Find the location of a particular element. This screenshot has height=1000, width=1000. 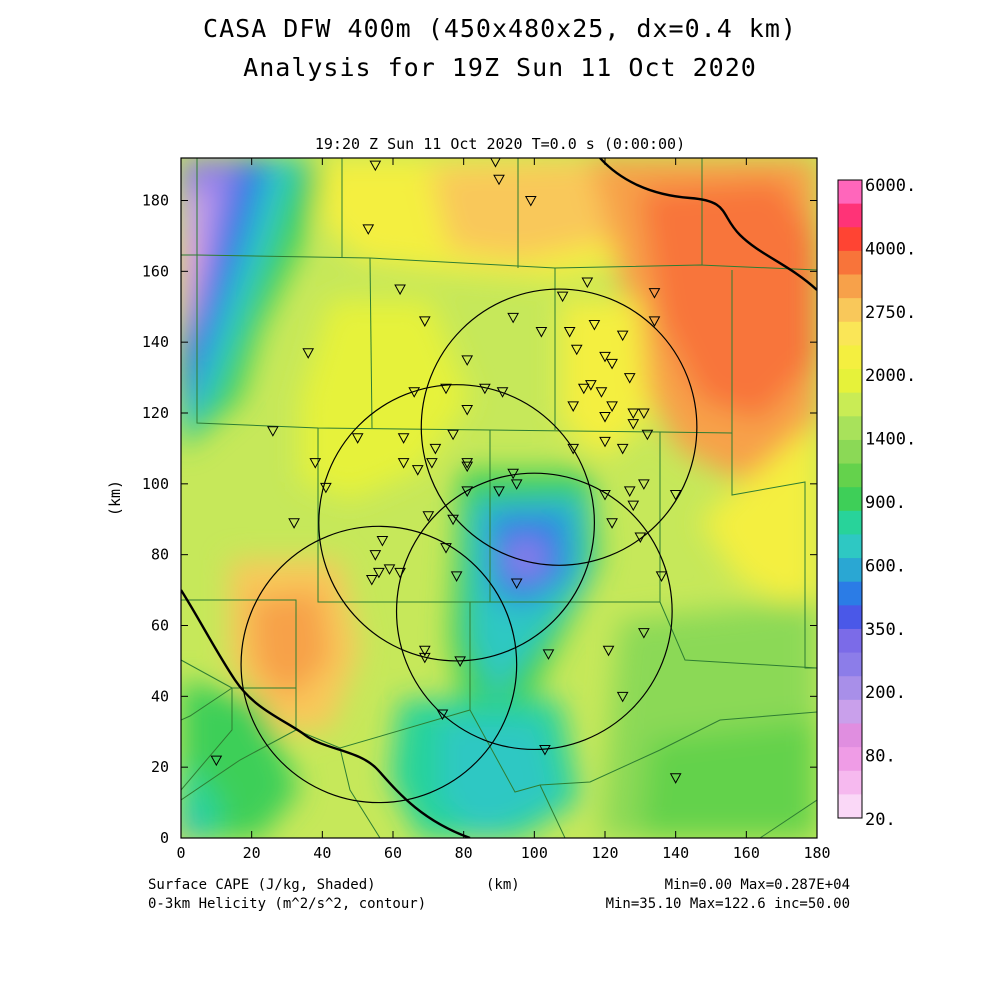

colorbar-label: 600. is located at coordinates (885, 566).